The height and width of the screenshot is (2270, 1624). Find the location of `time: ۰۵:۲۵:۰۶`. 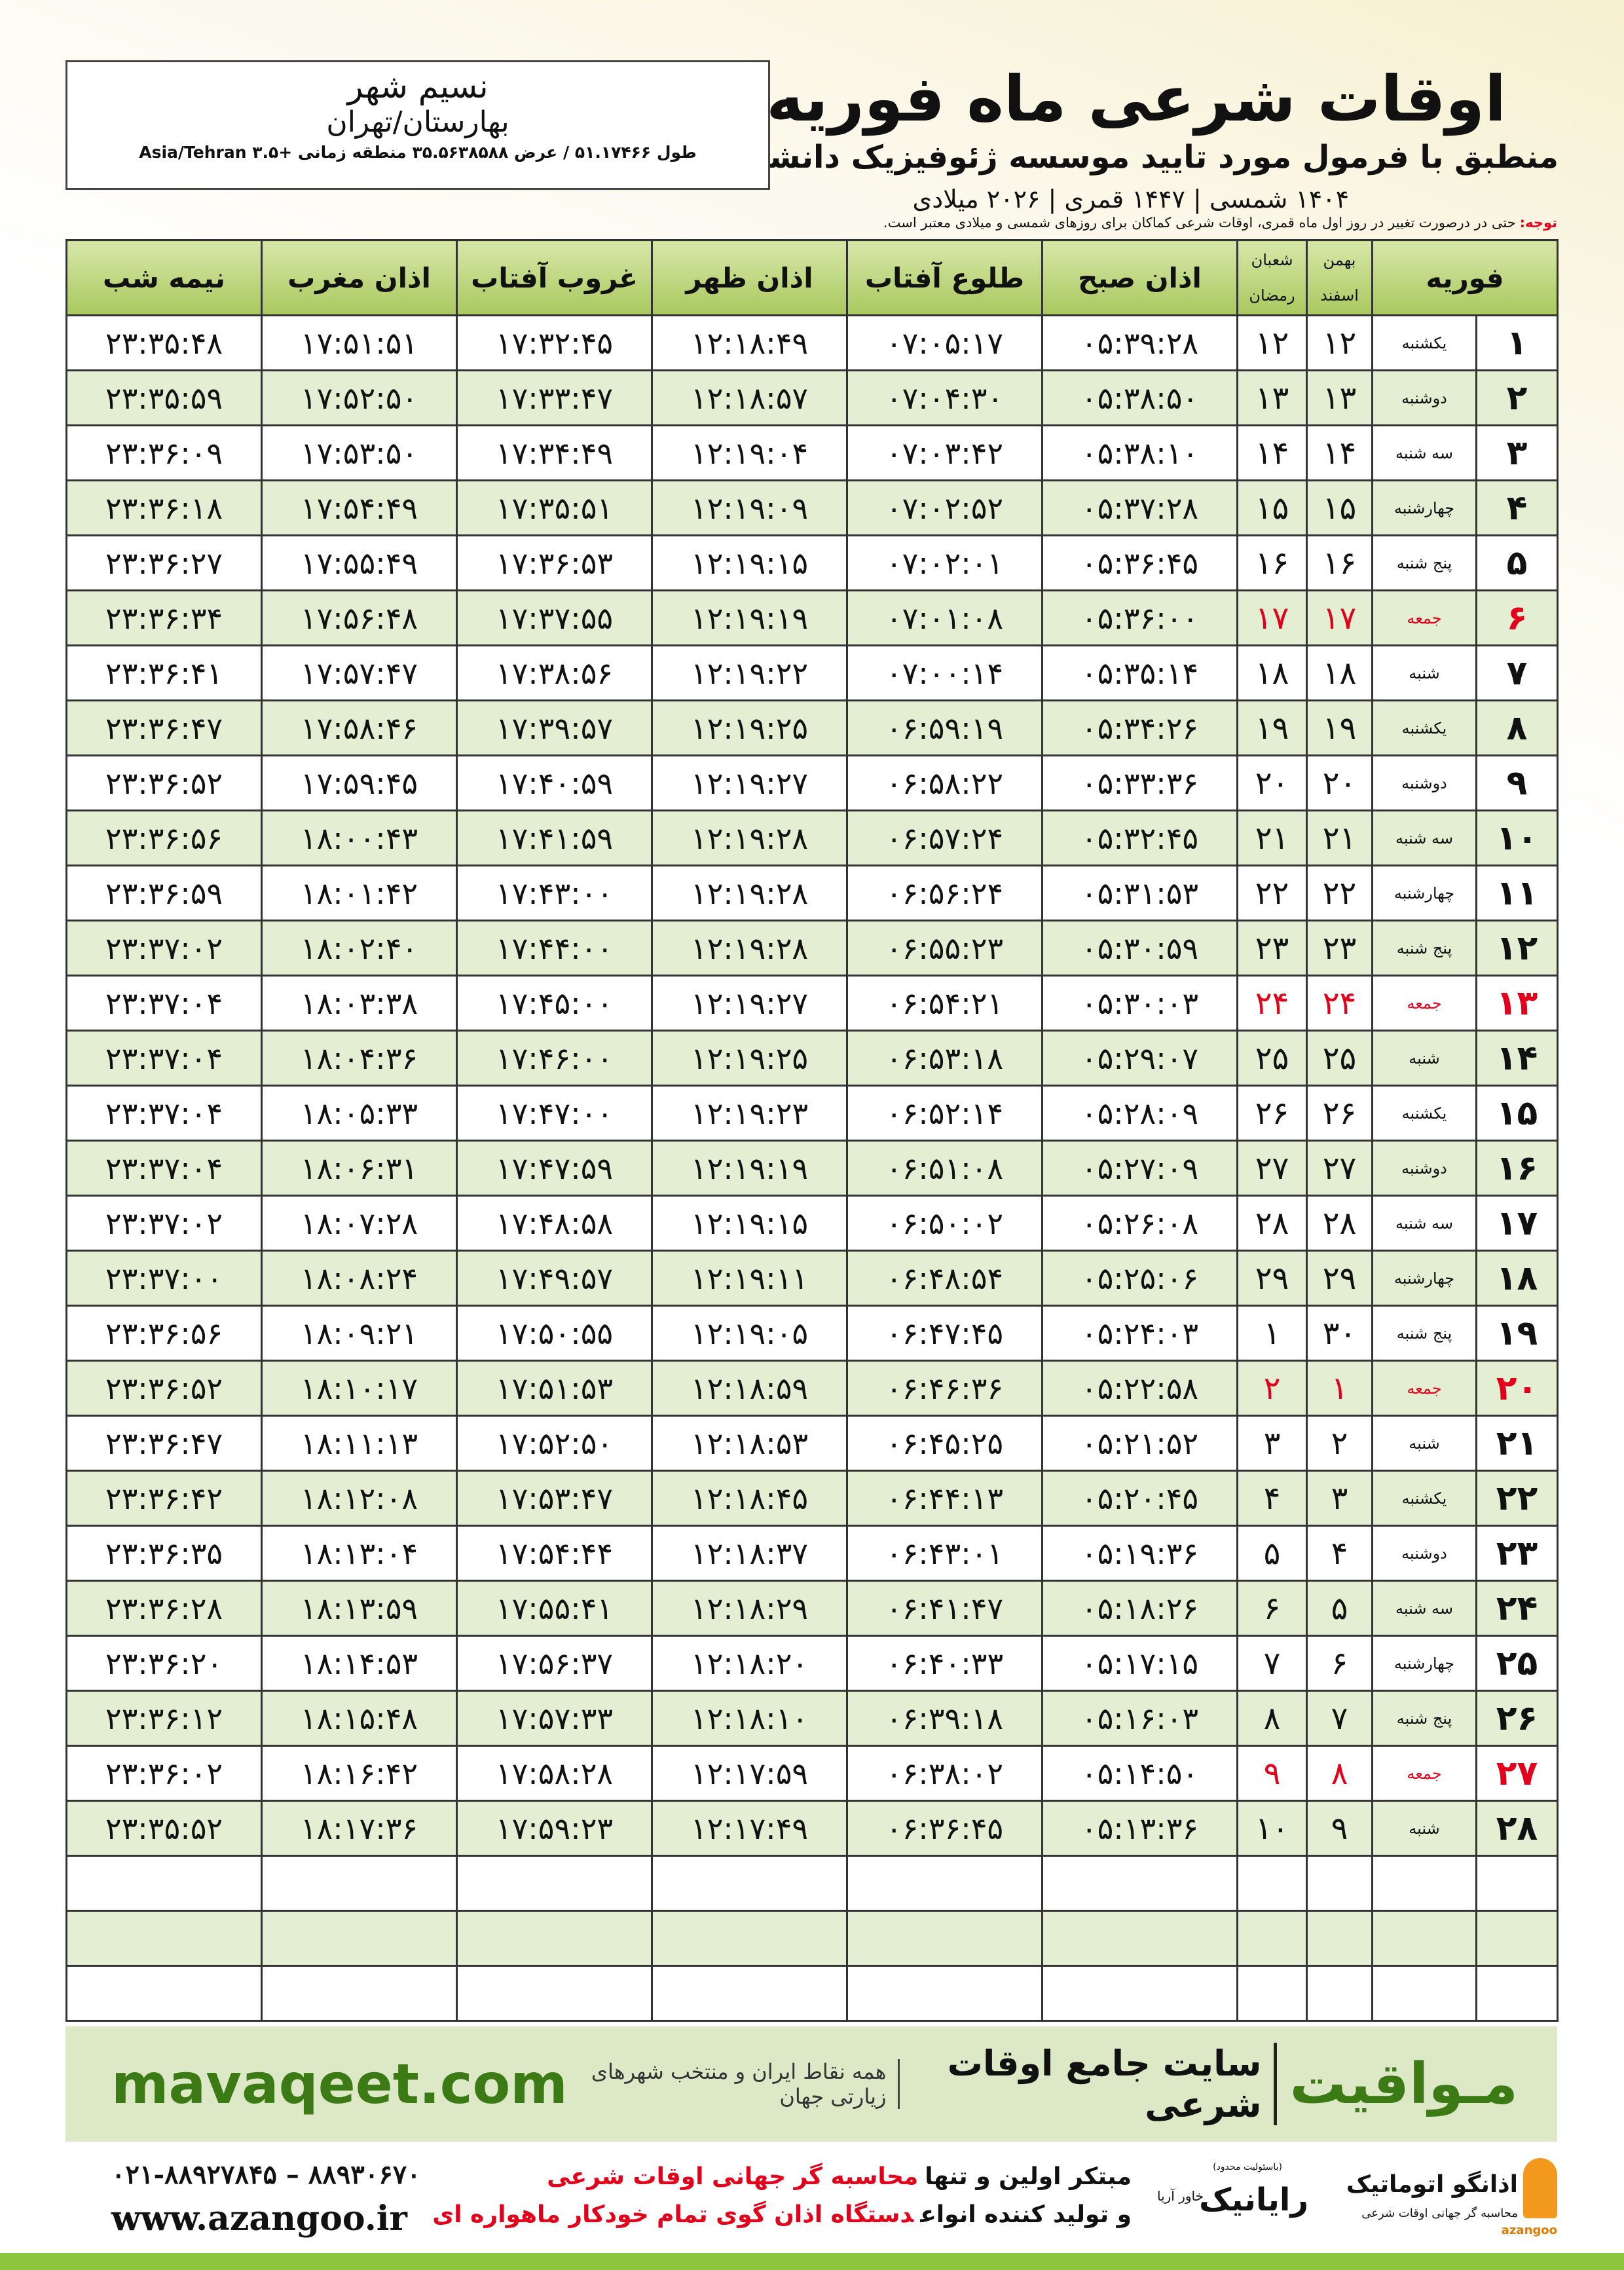

time: ۰۵:۲۵:۰۶ is located at coordinates (1139, 1278).